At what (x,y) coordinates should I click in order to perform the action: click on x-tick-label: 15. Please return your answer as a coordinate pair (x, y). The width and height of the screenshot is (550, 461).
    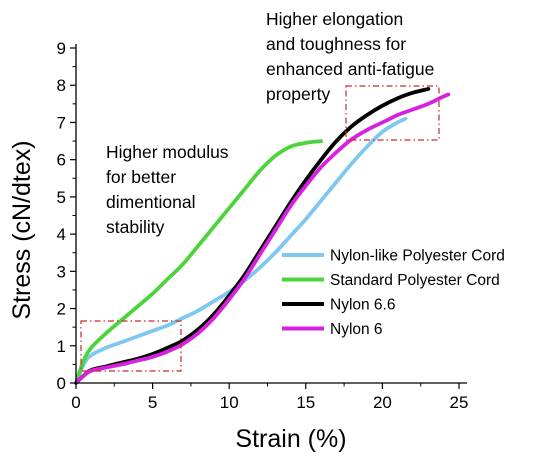
    Looking at the image, I should click on (305, 402).